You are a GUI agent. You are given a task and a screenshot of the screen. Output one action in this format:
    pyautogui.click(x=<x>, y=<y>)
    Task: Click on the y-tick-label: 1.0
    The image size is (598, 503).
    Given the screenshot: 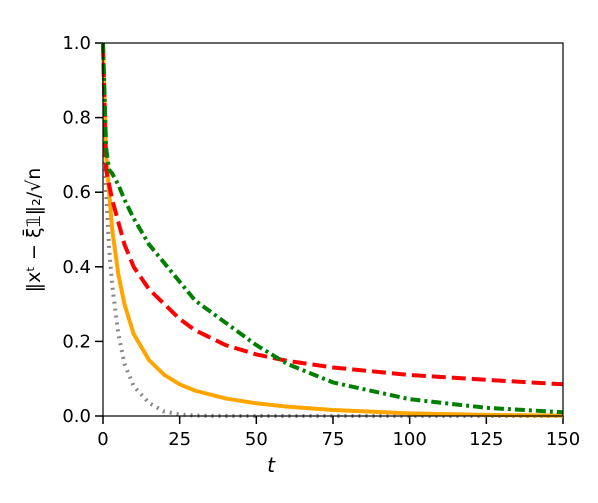 What is the action you would take?
    pyautogui.click(x=76, y=43)
    